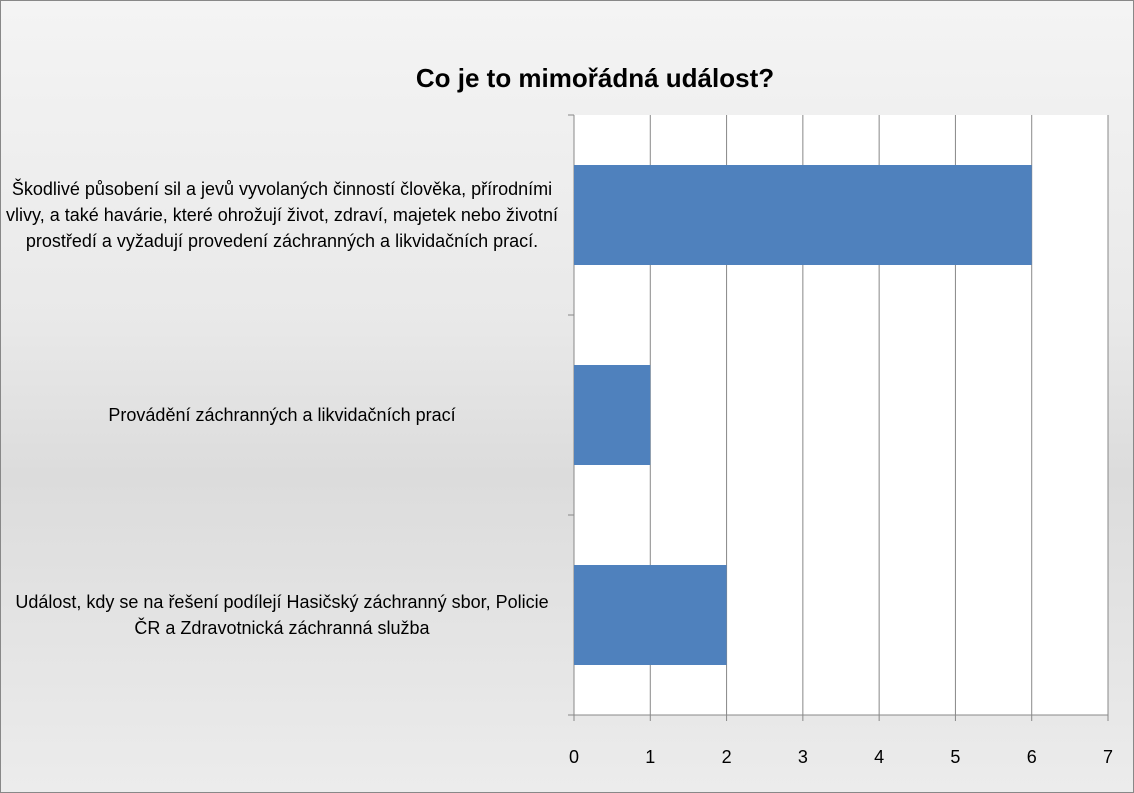 Image resolution: width=1134 pixels, height=793 pixels. Describe the element at coordinates (574, 757) in the screenshot. I see `x-tick-label: 0` at that location.